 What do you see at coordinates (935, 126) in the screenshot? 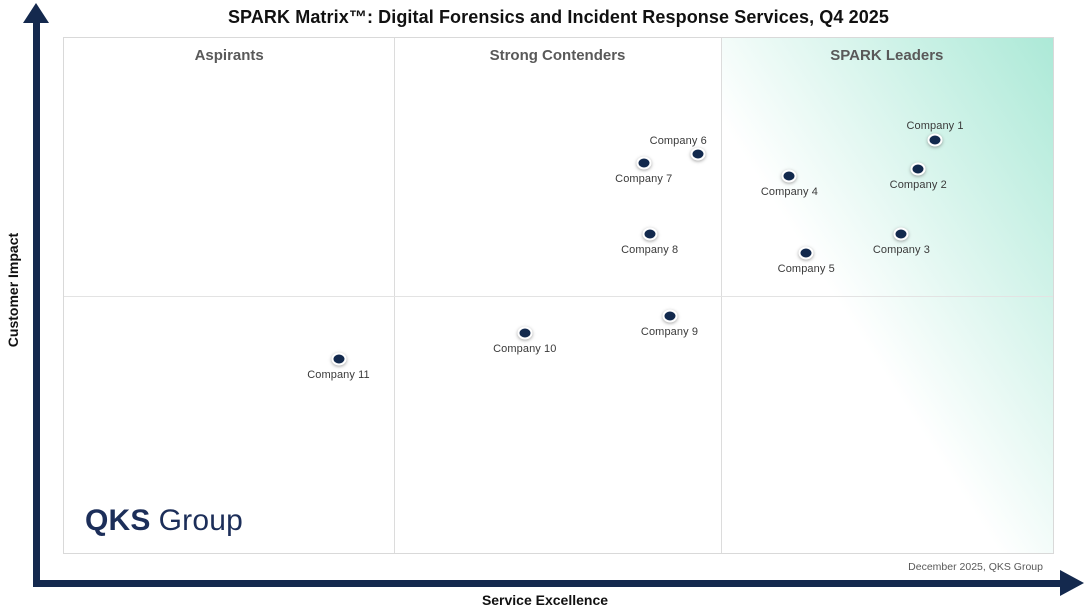
I see `data-point-label: Company 1` at bounding box center [935, 126].